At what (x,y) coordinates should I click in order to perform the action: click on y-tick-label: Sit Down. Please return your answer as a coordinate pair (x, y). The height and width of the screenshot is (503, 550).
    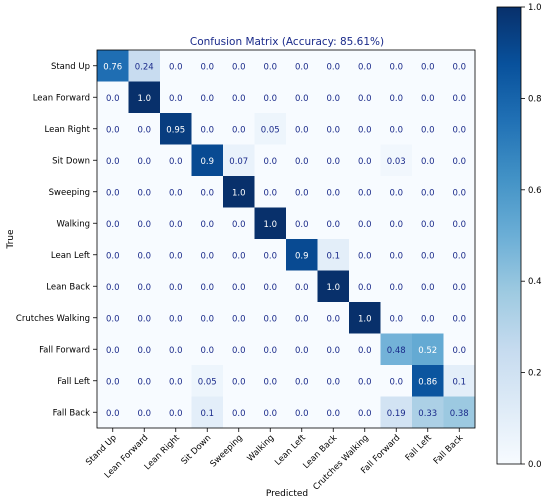
    Looking at the image, I should click on (71, 161).